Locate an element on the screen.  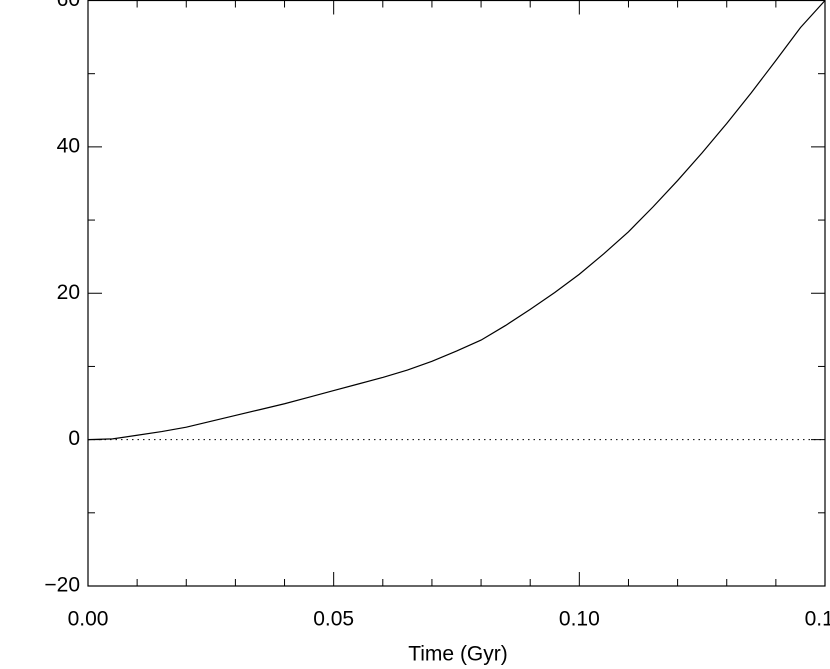
y-tick-label: 20 is located at coordinates (68, 292).